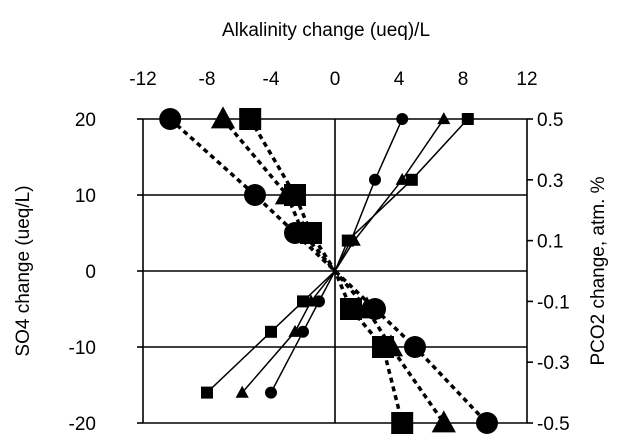  I want to click on y-right-tick-label: 0.5, so click(550, 120).